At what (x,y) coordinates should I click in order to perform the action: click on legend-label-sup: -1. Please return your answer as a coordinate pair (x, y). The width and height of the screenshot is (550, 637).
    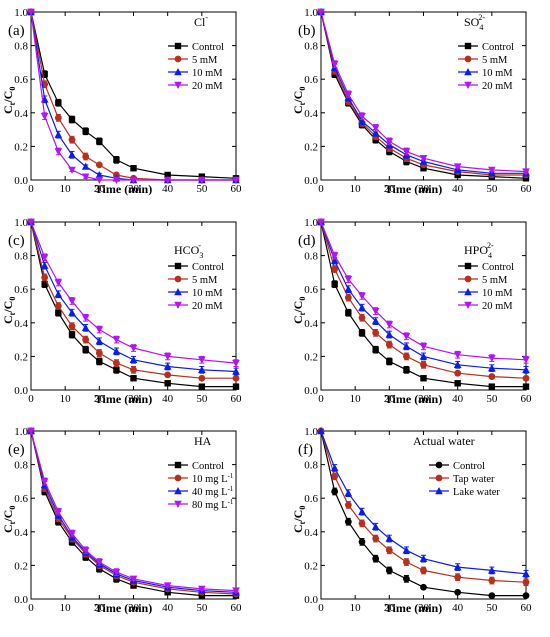
    Looking at the image, I should click on (231, 489).